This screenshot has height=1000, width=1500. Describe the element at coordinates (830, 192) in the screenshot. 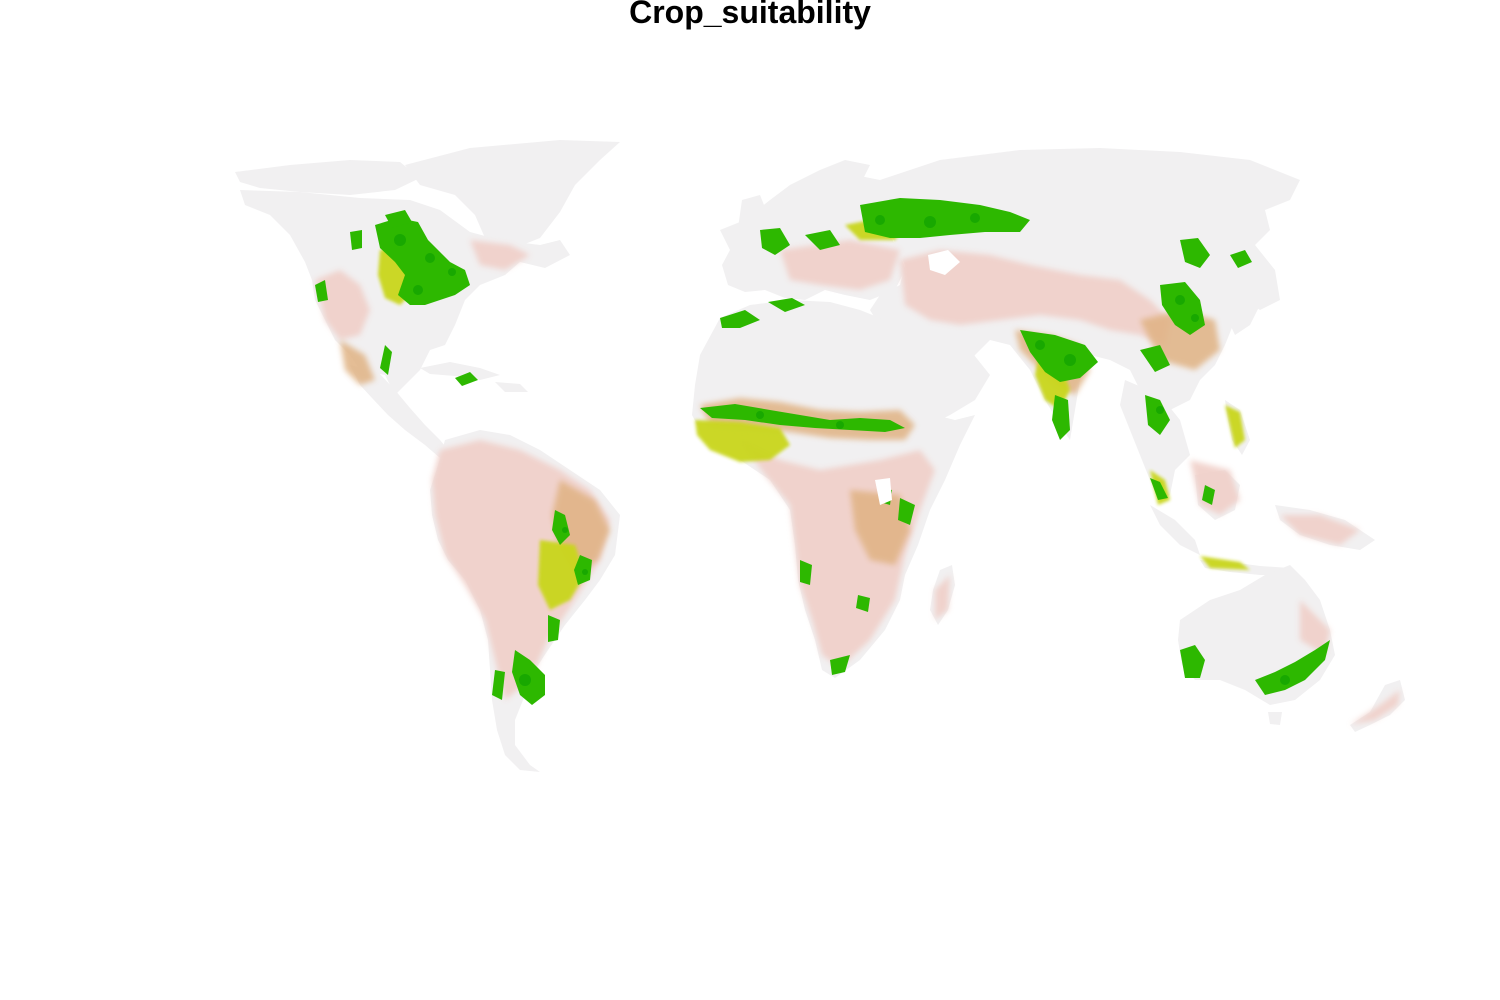

I see `scandinavia` at that location.